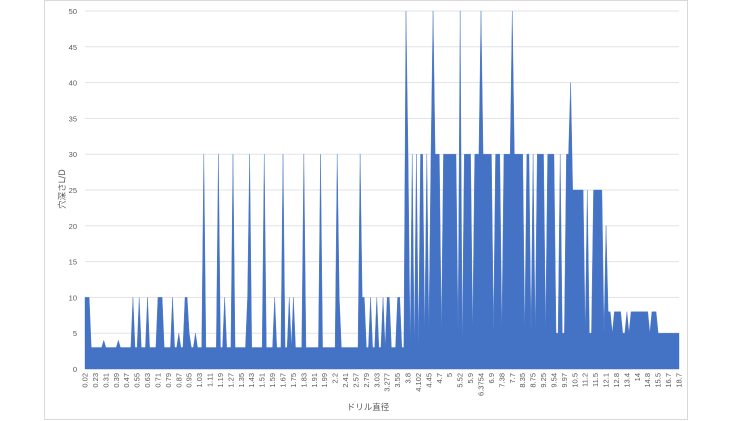 This screenshot has width=740, height=421. I want to click on x-tick-label: 2.41, so click(345, 380).